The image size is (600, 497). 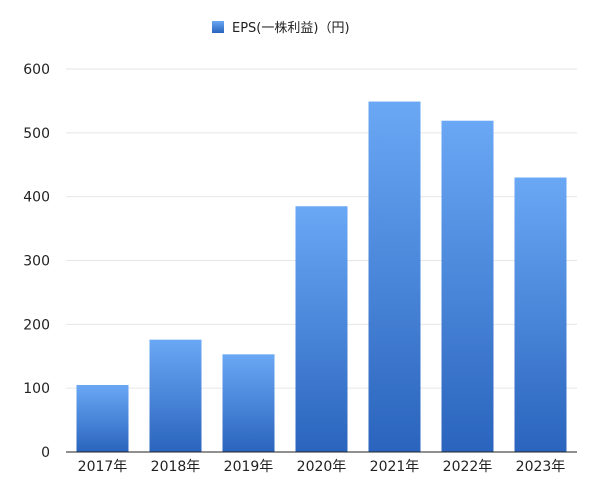 I want to click on y-tick-label: 300, so click(x=36, y=262).